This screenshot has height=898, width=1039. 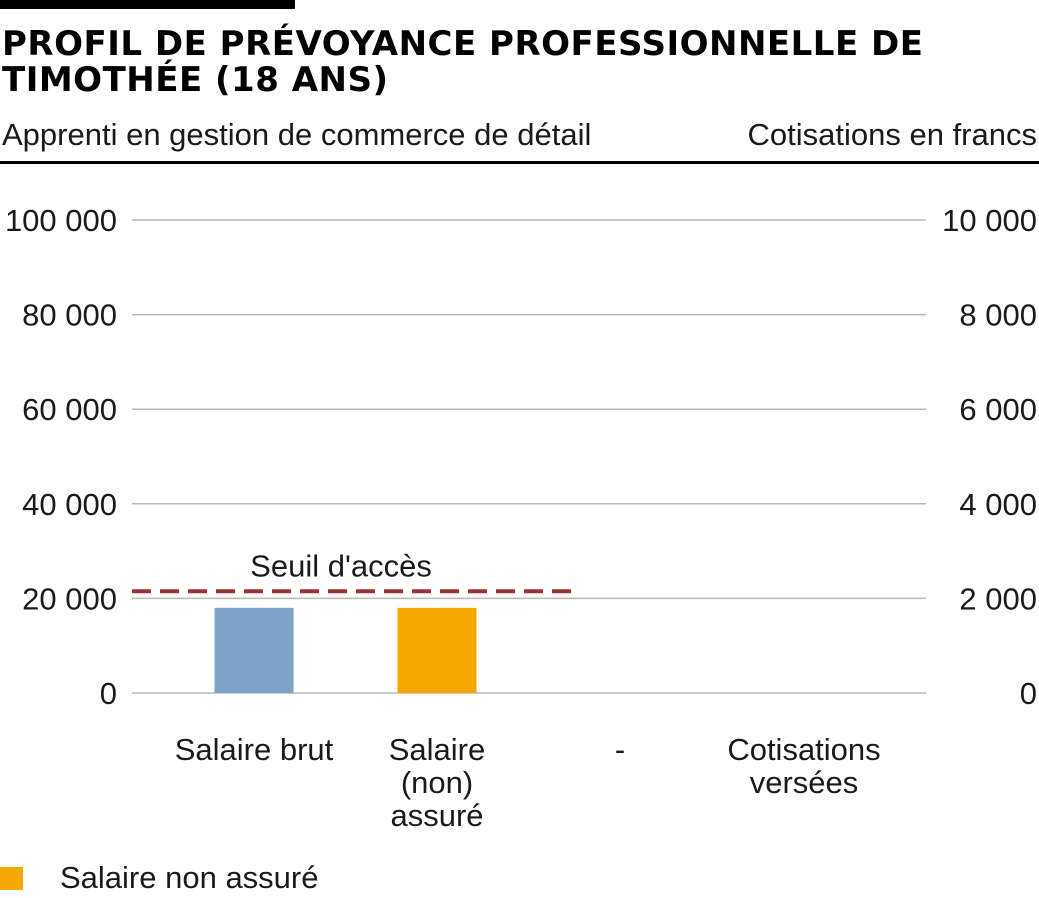 I want to click on y-tick-label: 60 000, so click(x=69, y=409).